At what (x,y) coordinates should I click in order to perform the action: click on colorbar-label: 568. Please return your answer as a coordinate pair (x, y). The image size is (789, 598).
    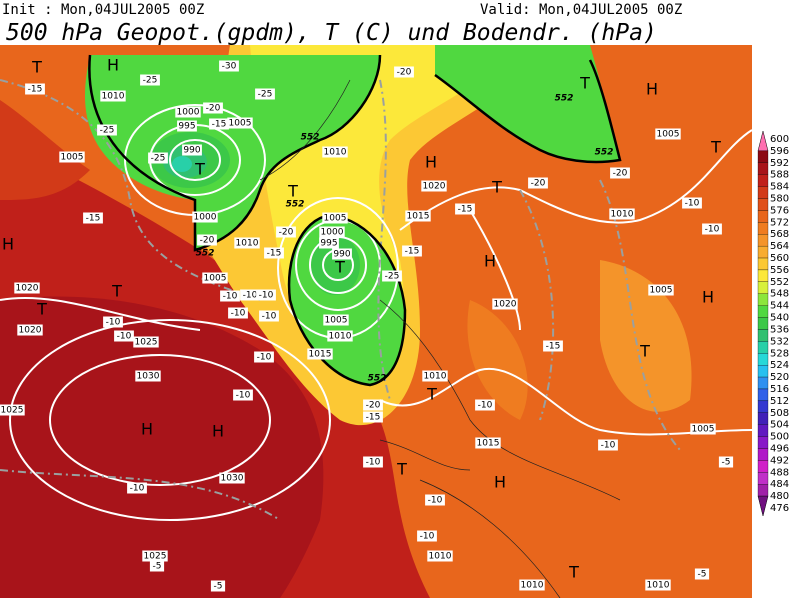
    Looking at the image, I should click on (779, 234).